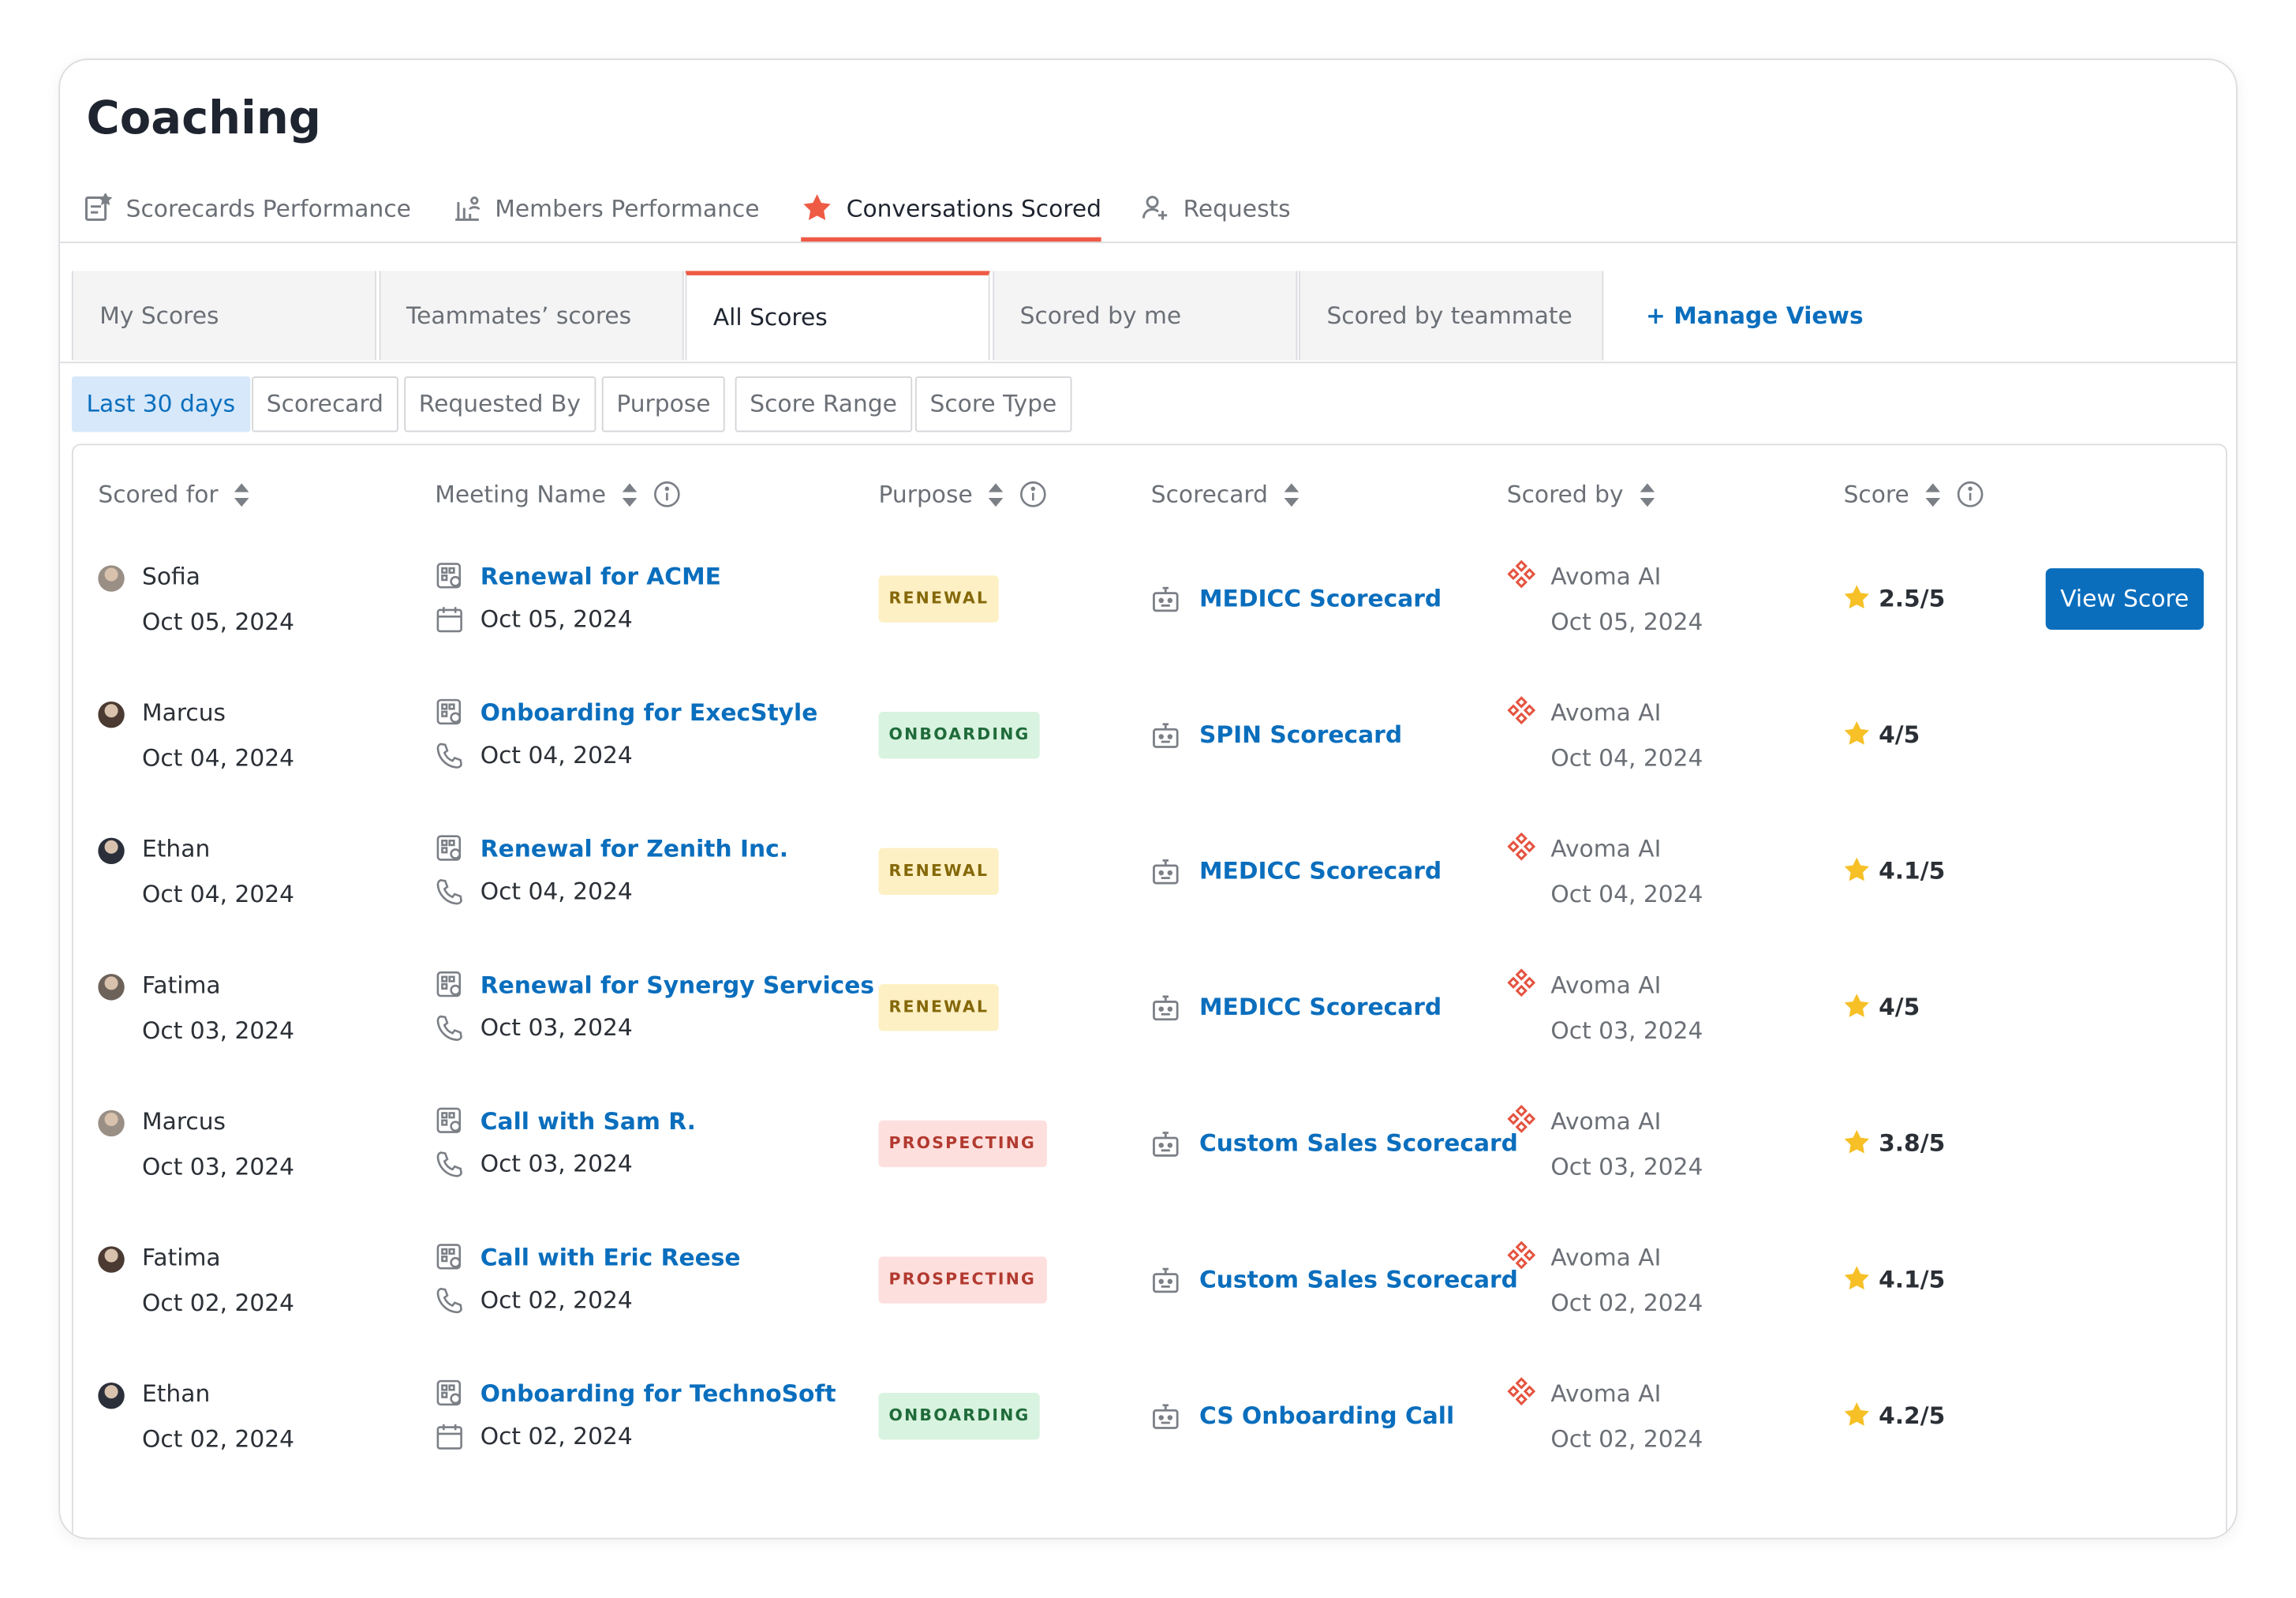 Image resolution: width=2296 pixels, height=1598 pixels. Describe the element at coordinates (658, 1394) in the screenshot. I see `meeting-link: Onboarding for TechnoSoft` at that location.